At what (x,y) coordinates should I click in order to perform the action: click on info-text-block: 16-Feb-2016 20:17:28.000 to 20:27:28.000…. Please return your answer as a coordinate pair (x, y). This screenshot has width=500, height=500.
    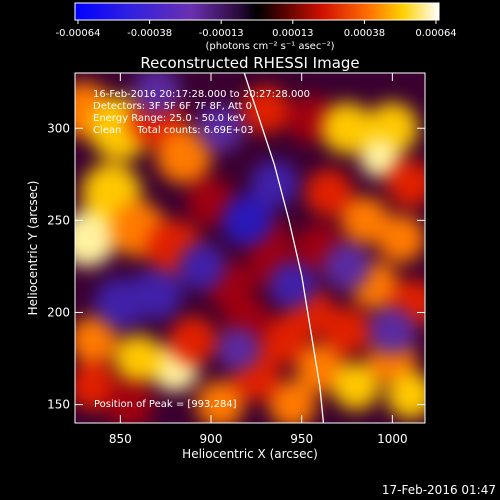
    Looking at the image, I should click on (201, 112).